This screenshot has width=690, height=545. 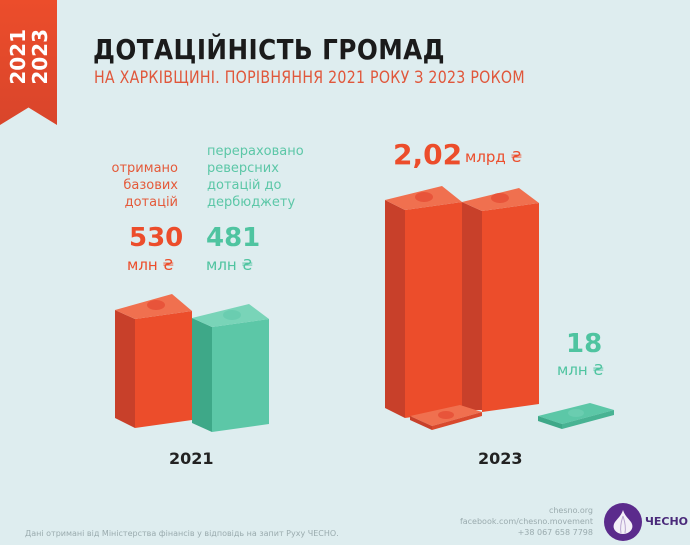 I want to click on x-label-2023: 2023, so click(x=500, y=458).